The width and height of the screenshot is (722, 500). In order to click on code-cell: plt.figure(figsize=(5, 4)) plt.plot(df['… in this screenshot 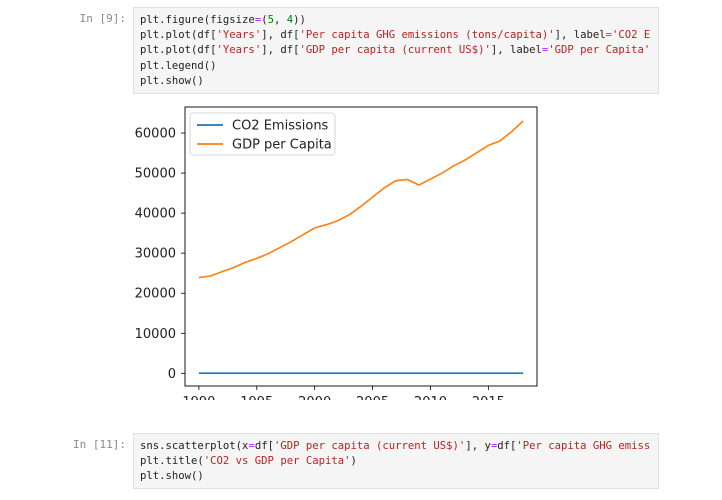, I will do `click(396, 50)`.